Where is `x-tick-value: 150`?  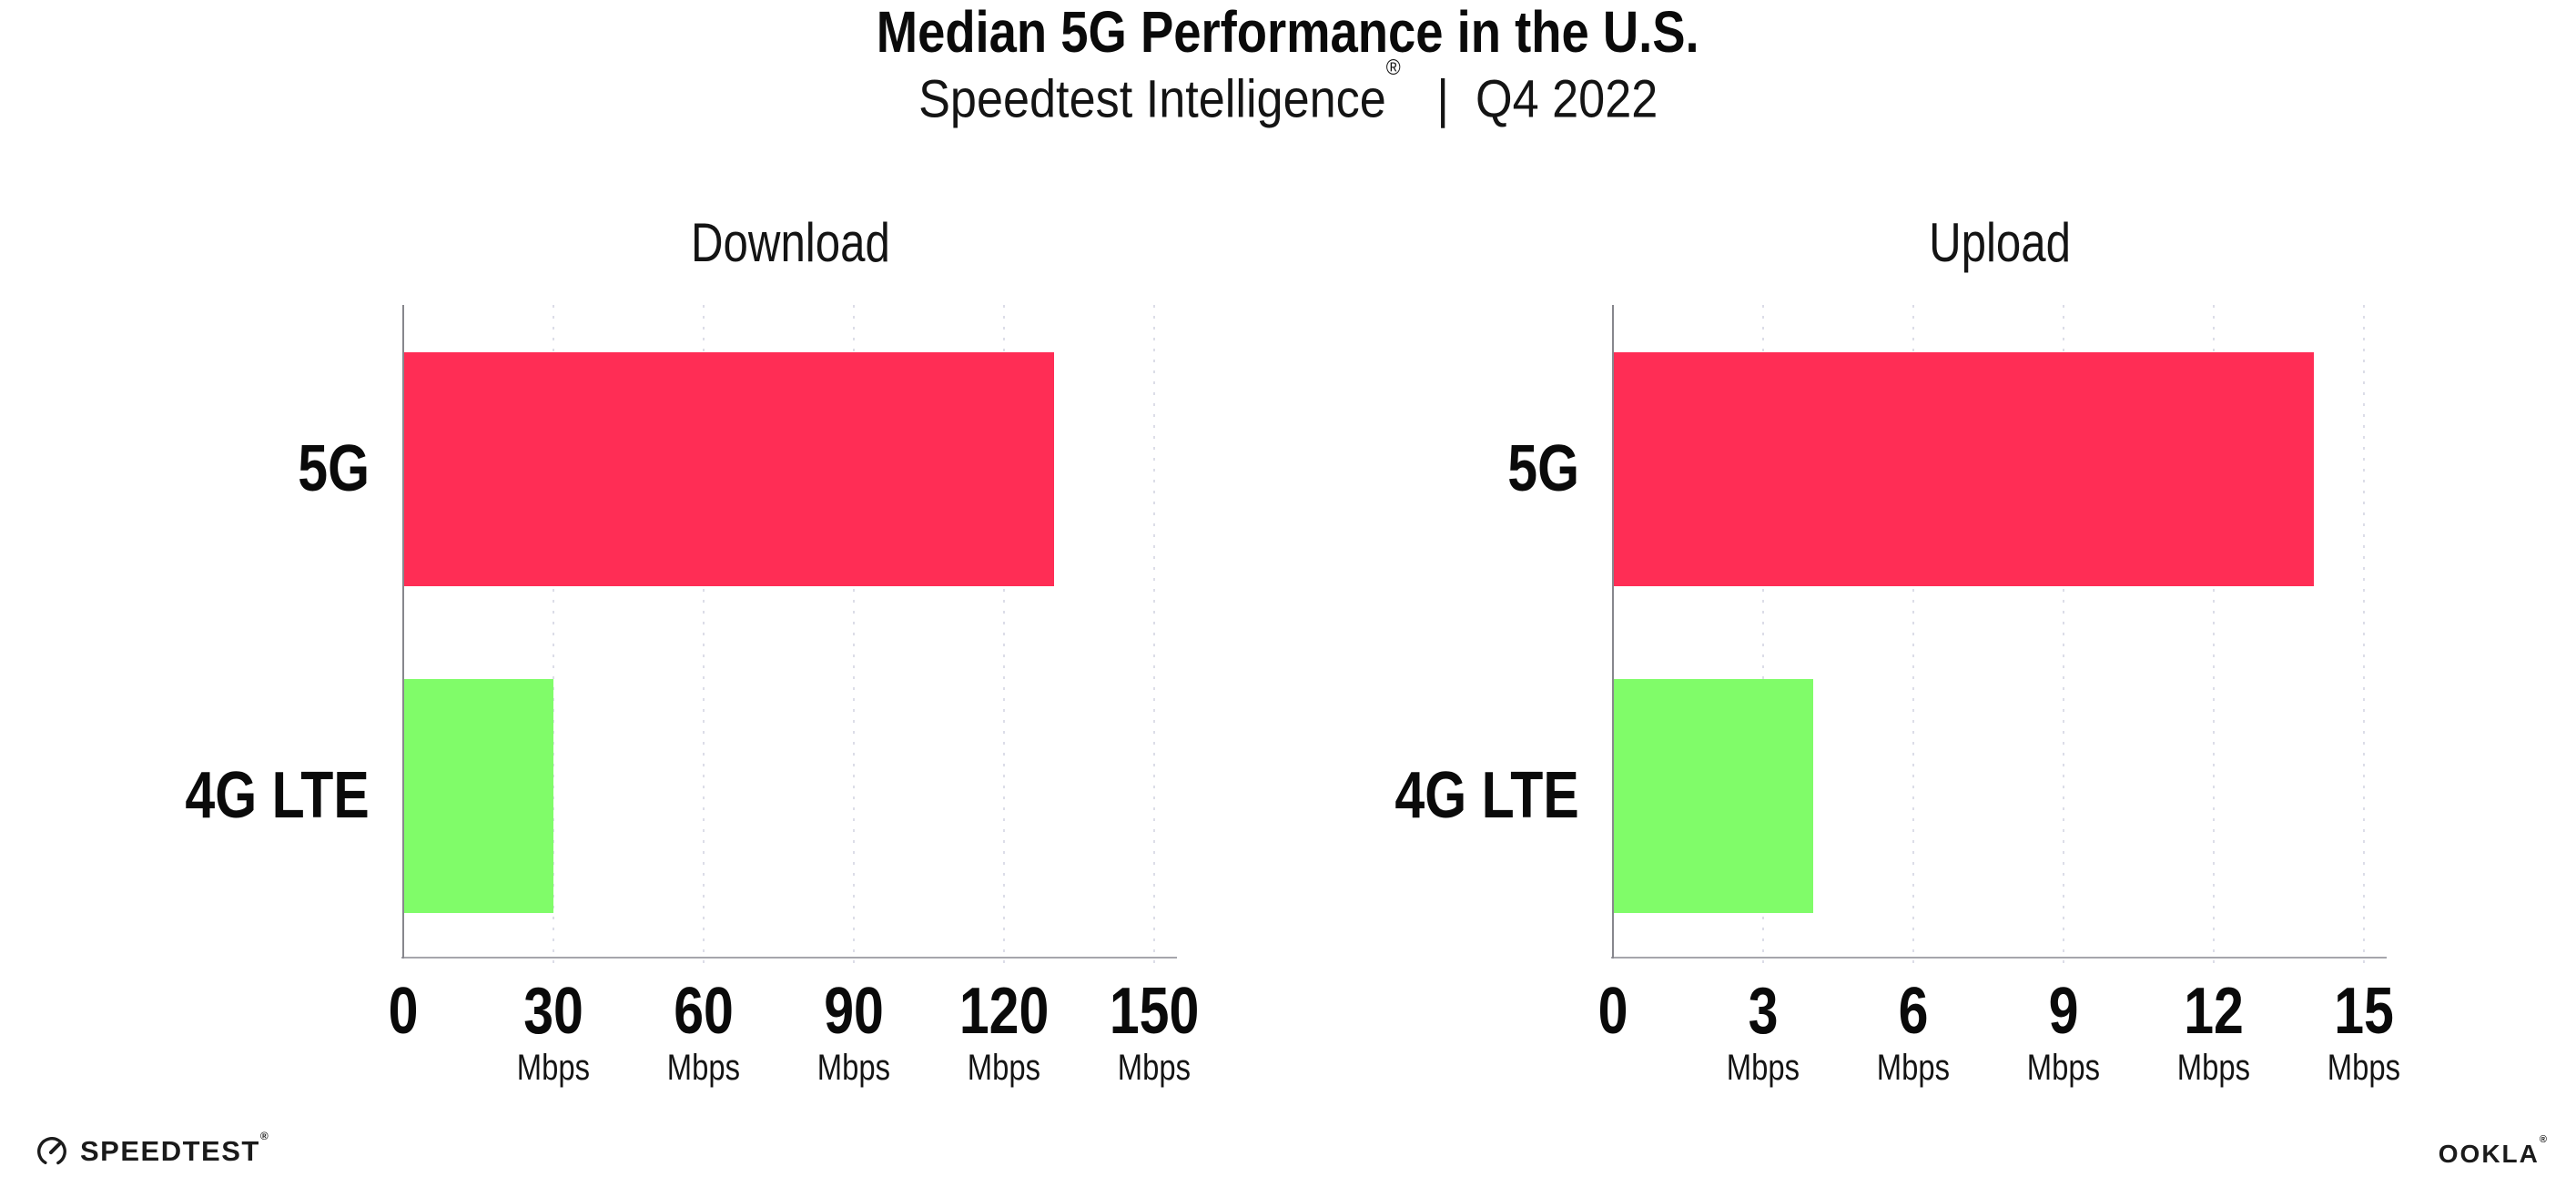 x-tick-value: 150 is located at coordinates (1154, 1011).